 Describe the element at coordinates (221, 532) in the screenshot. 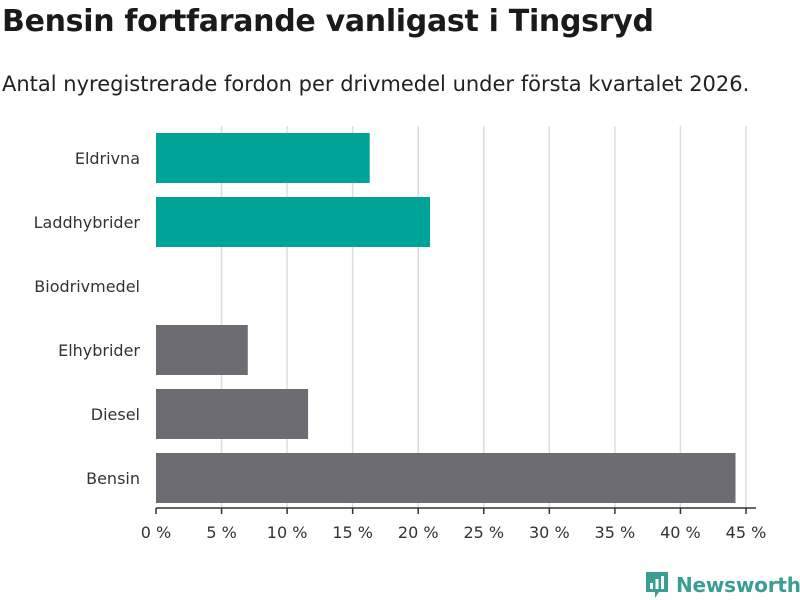

I see `x-tick-label-5: 5 %` at that location.